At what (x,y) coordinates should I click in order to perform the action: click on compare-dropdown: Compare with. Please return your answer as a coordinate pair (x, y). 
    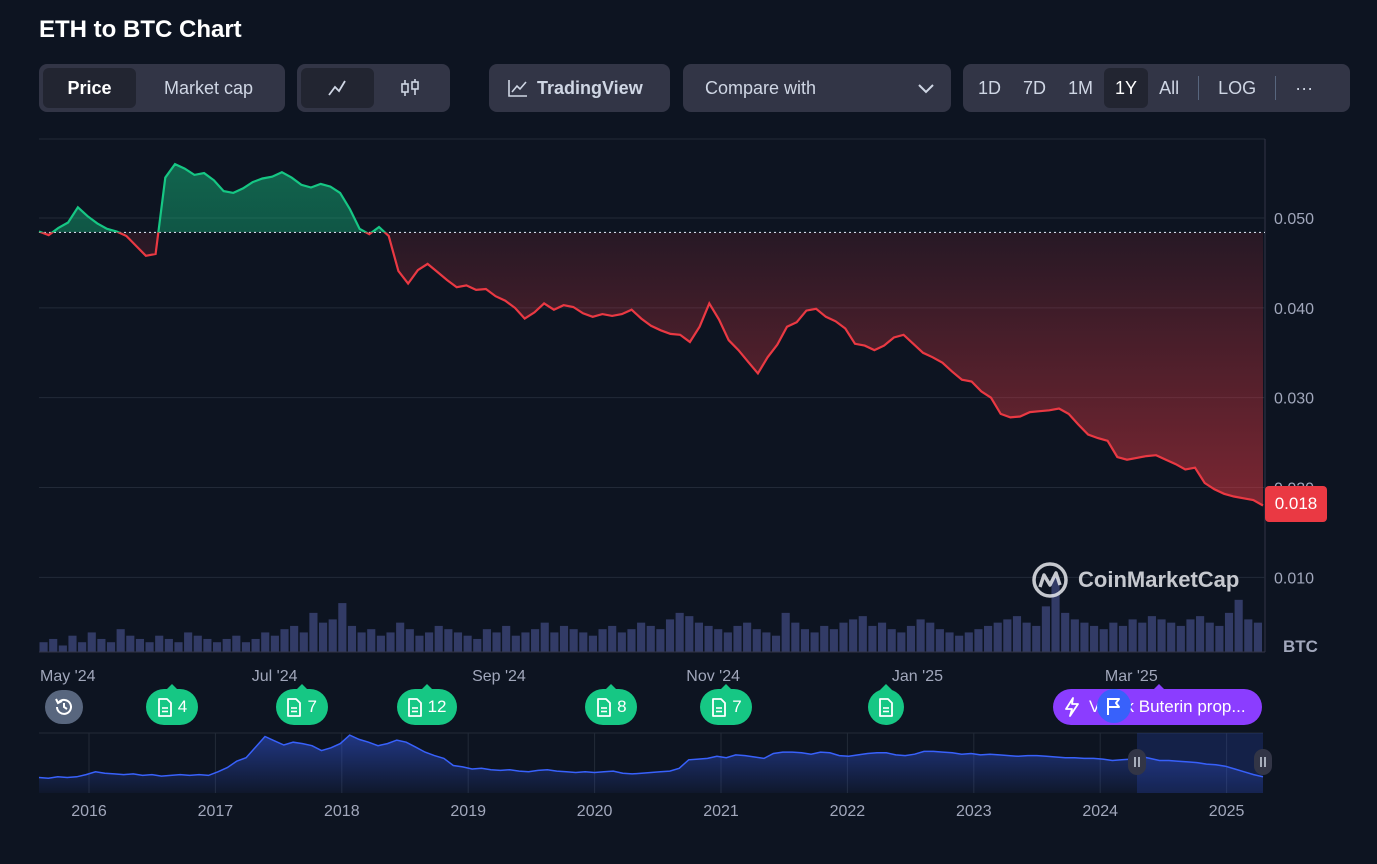
    Looking at the image, I should click on (817, 88).